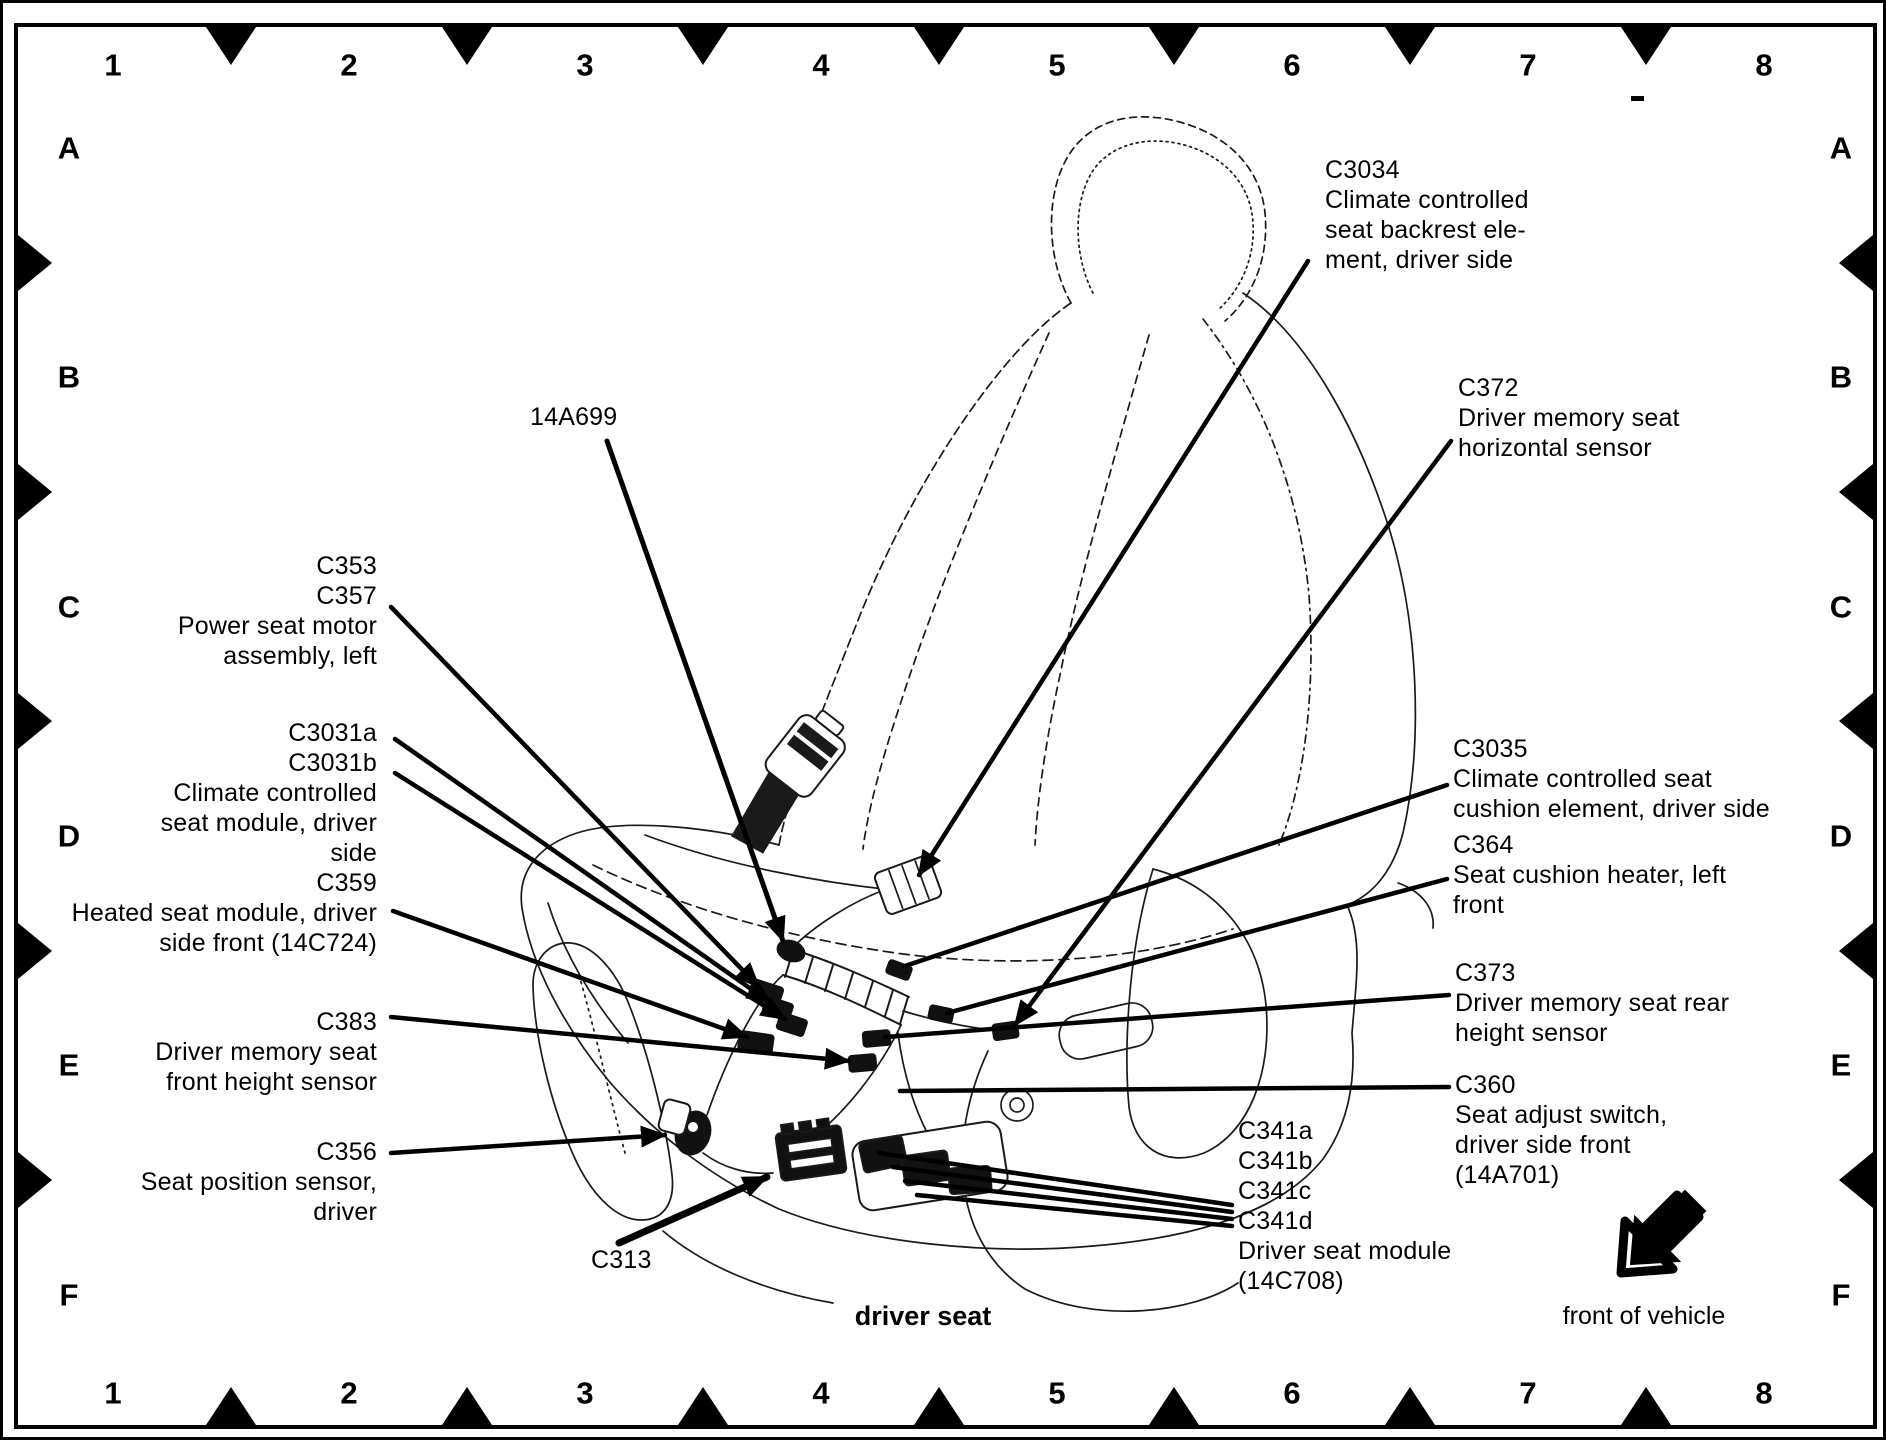  I want to click on leader-c356, so click(528, 1140).